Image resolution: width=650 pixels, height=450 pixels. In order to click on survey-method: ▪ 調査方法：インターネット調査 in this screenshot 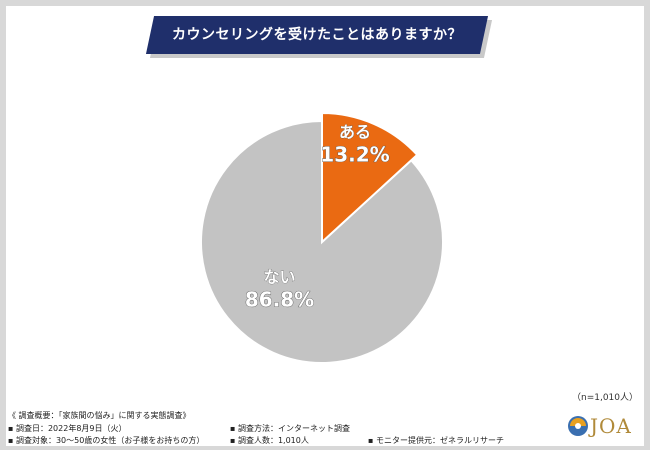, I will do `click(290, 428)`.